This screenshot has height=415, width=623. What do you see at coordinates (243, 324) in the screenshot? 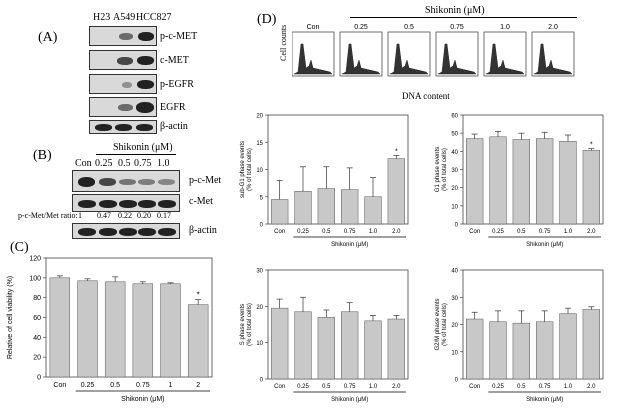
I see `y-axis-label: S phase events` at bounding box center [243, 324].